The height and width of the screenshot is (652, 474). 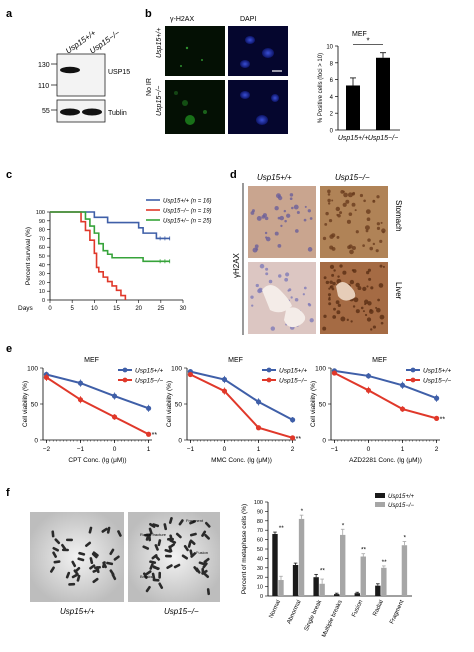 I want to click on legend-swatch, so click(x=380, y=495).